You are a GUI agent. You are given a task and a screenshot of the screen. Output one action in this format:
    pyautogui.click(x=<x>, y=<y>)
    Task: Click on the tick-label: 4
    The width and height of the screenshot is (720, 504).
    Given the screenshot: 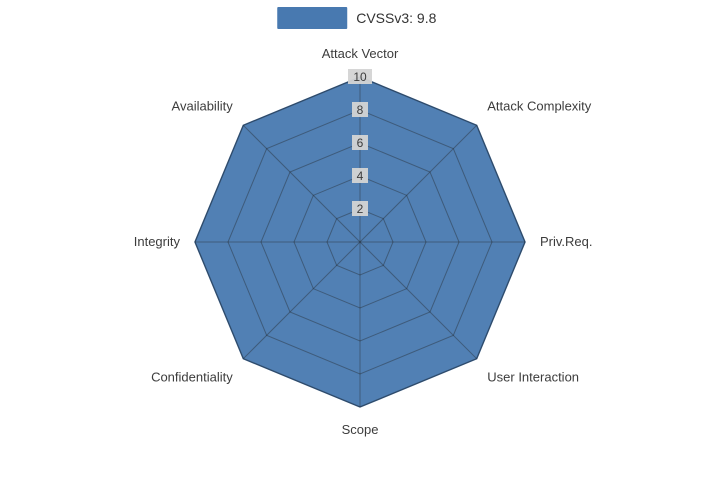 What is the action you would take?
    pyautogui.click(x=360, y=176)
    